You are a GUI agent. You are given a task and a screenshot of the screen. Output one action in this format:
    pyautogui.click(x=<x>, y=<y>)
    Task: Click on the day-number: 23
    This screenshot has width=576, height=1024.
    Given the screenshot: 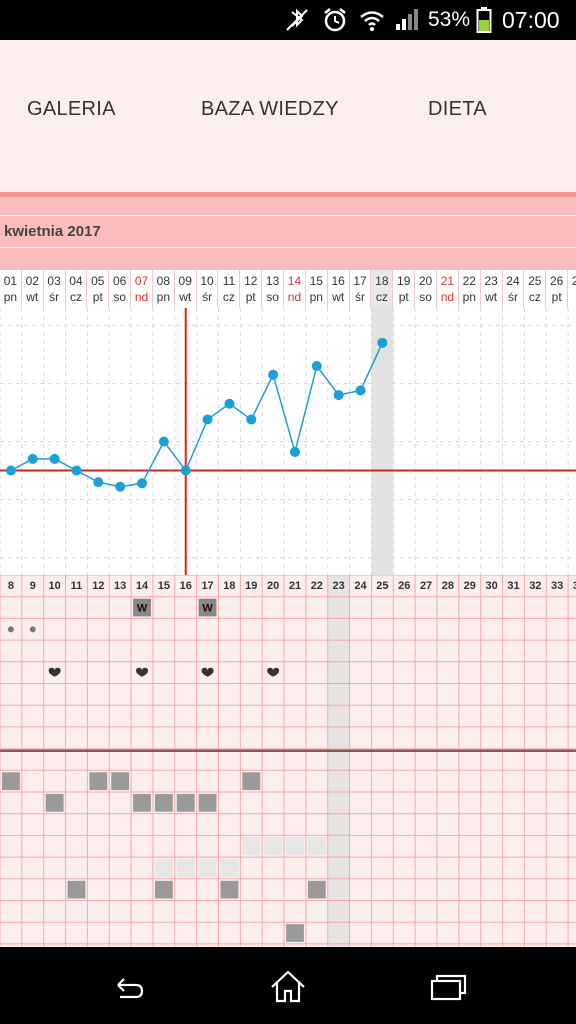 What is the action you would take?
    pyautogui.click(x=491, y=281)
    